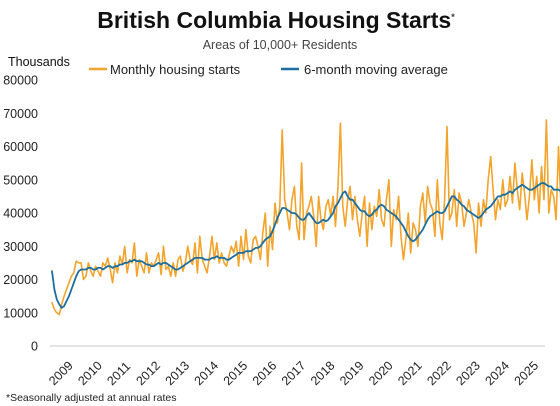 The width and height of the screenshot is (560, 406). What do you see at coordinates (439, 374) in the screenshot?
I see `x-tick-label: 2022` at bounding box center [439, 374].